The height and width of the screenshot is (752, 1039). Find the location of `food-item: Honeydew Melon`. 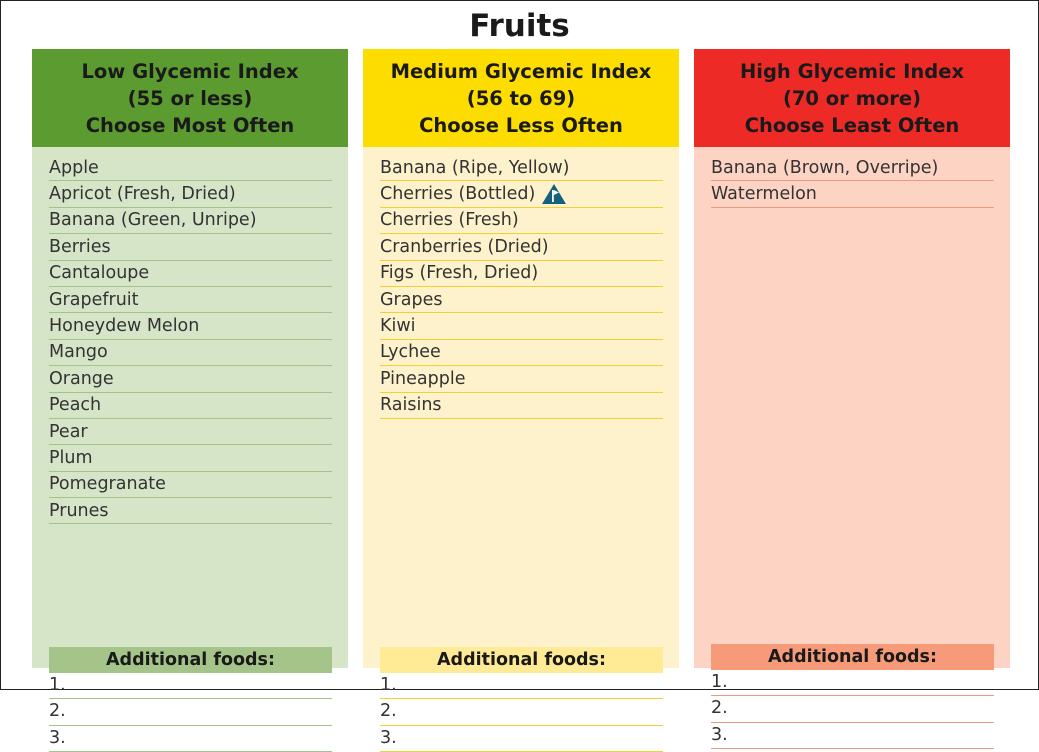

food-item: Honeydew Melon is located at coordinates (190, 326).